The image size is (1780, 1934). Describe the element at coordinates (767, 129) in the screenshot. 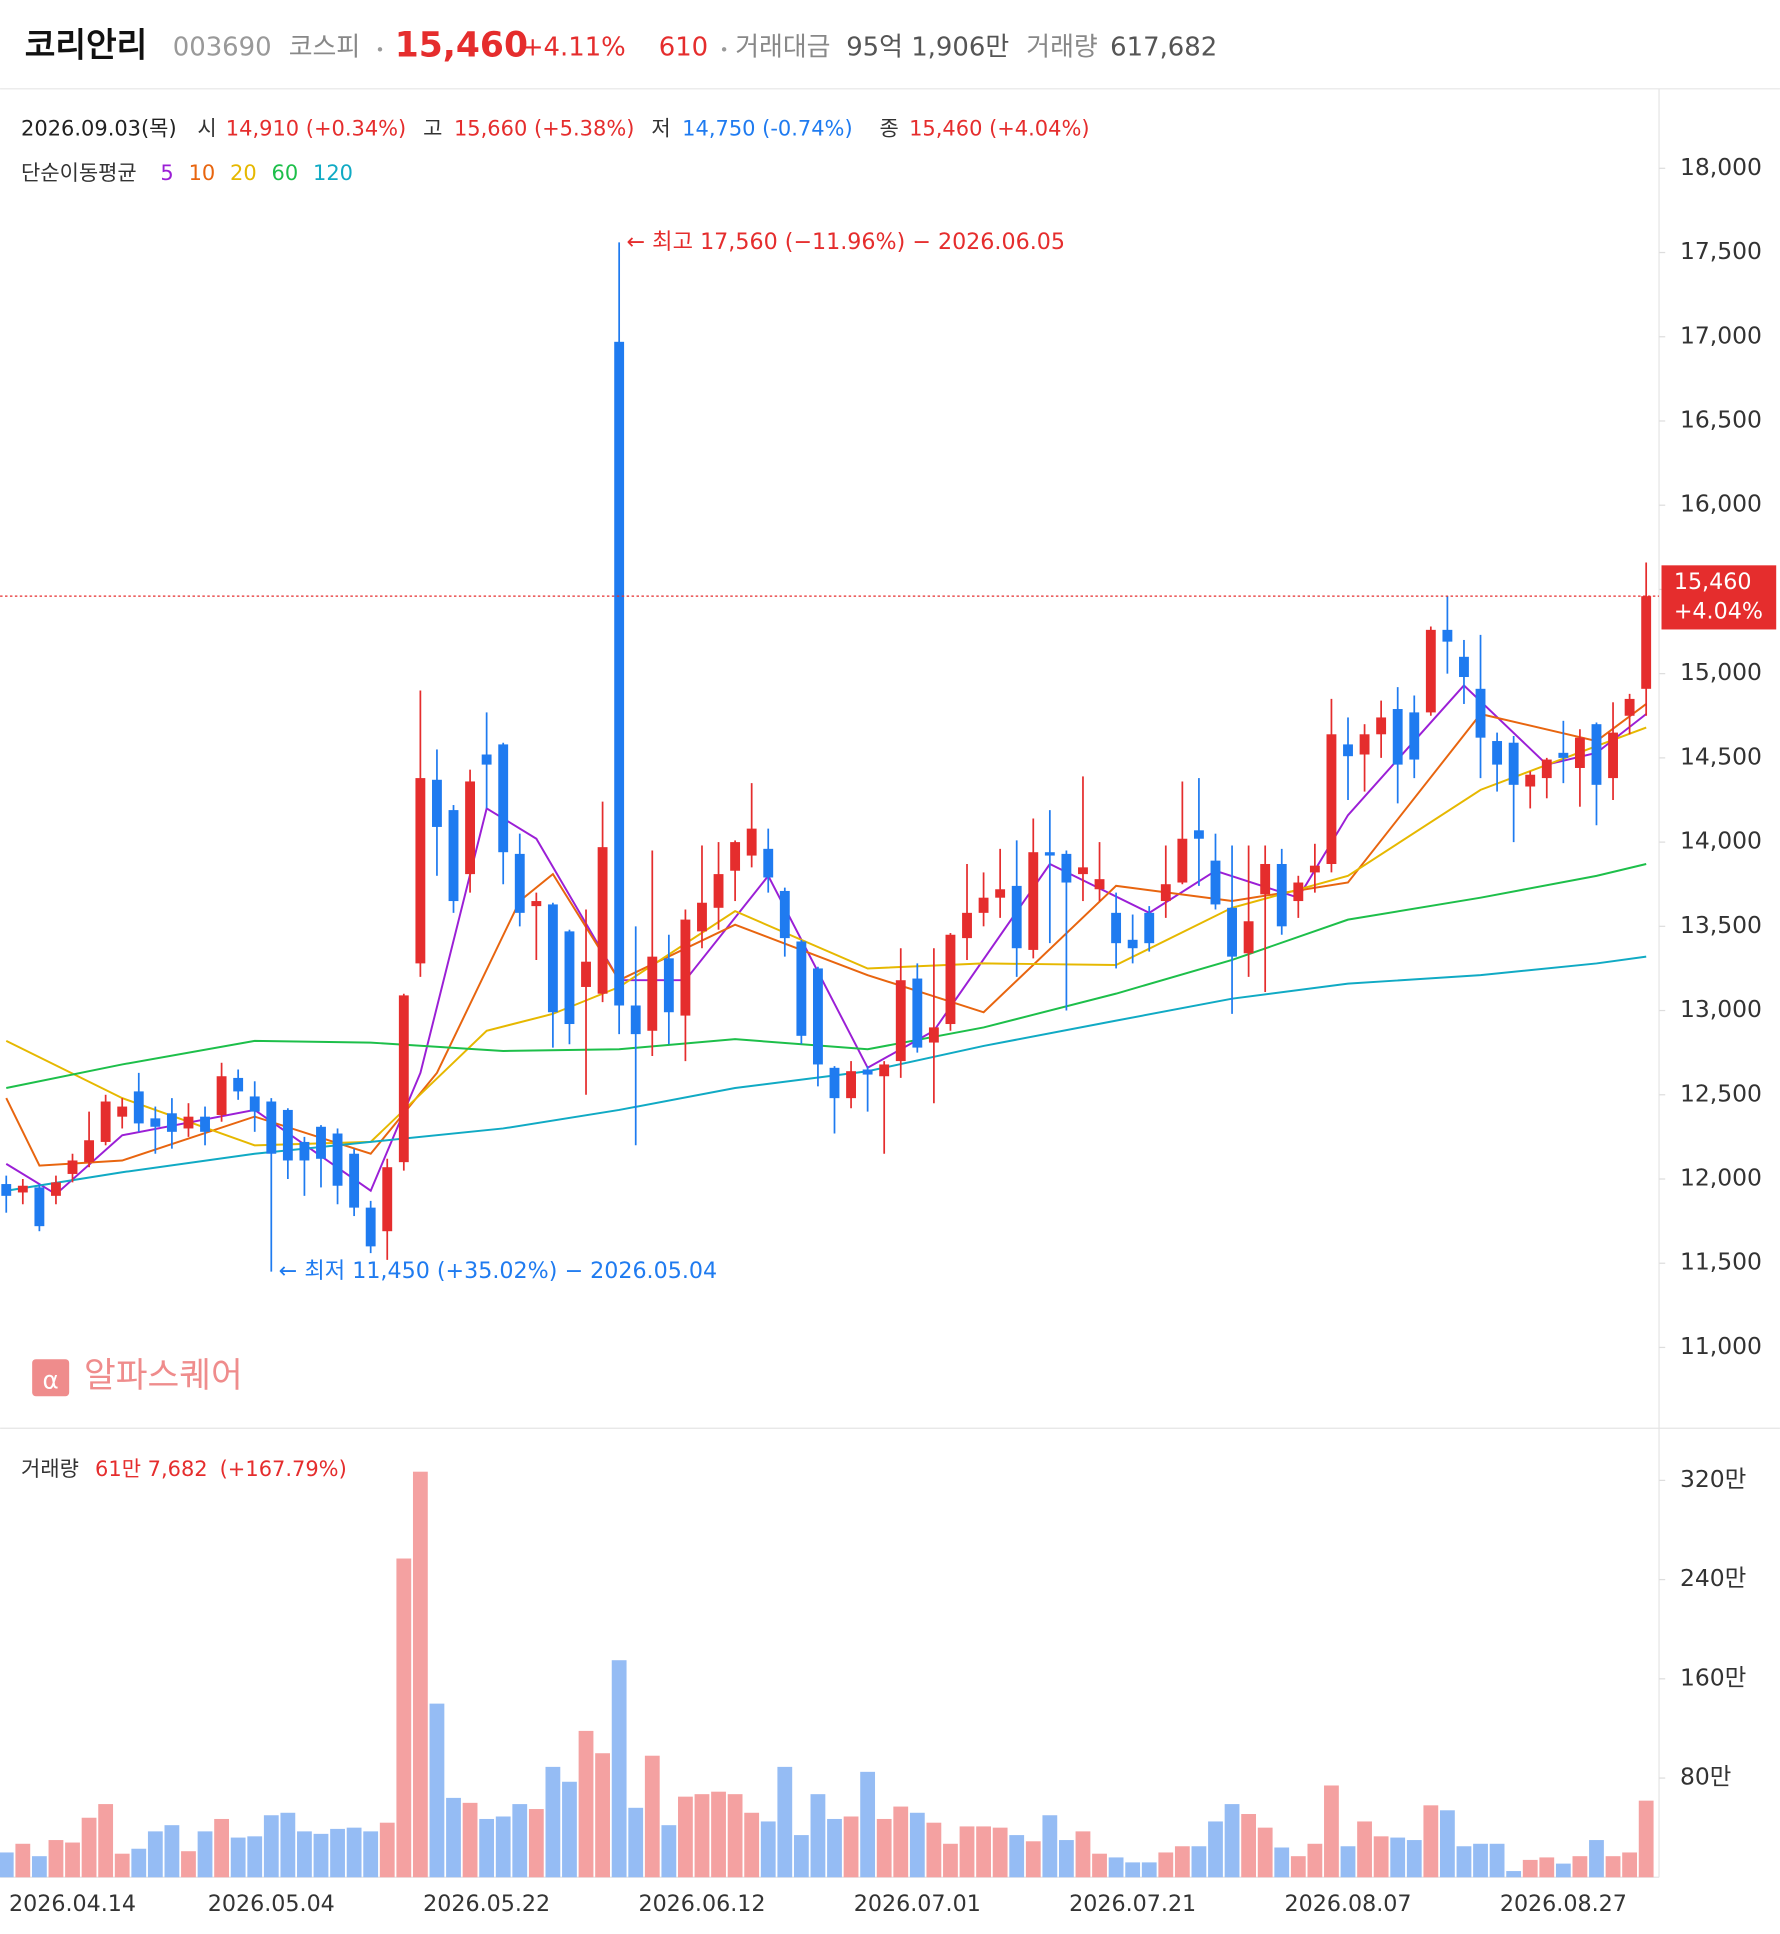

I see `info-low: 14,750 (-0.74%)` at that location.